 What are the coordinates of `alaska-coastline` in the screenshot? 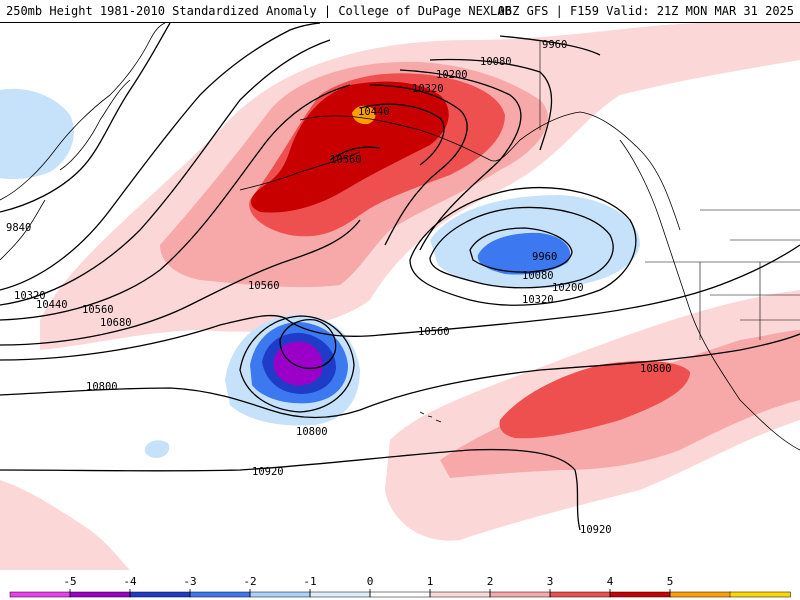 It's located at (490, 171).